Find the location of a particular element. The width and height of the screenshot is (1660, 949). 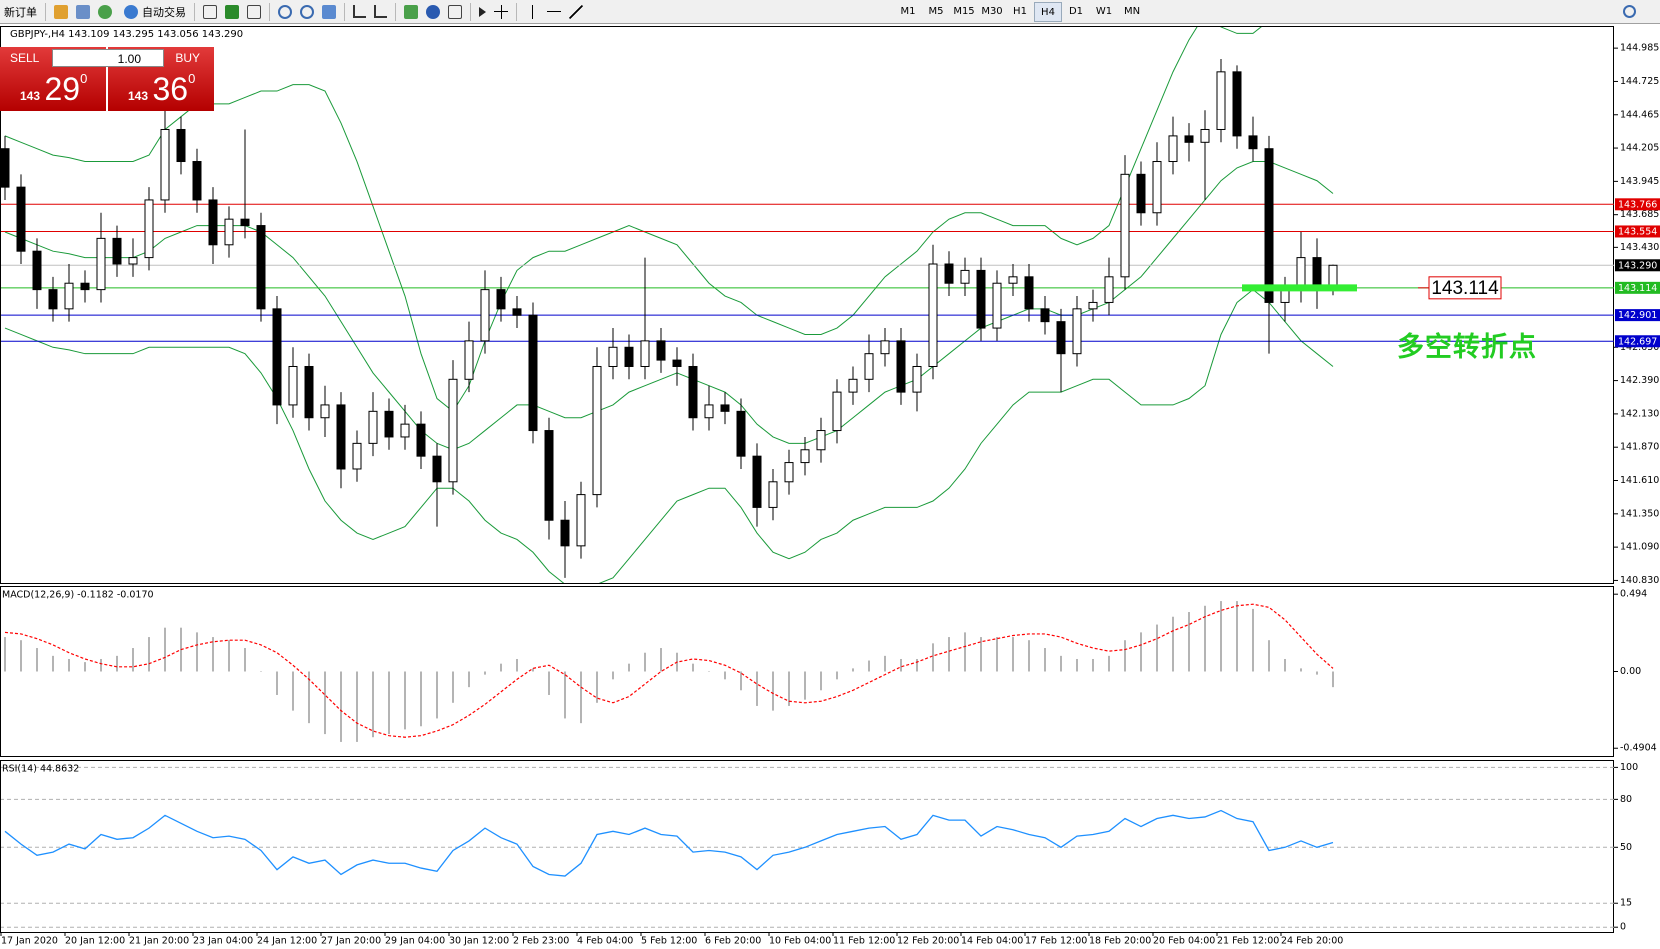

x-tick-label: 18 Feb 20:00 is located at coordinates (1120, 941).